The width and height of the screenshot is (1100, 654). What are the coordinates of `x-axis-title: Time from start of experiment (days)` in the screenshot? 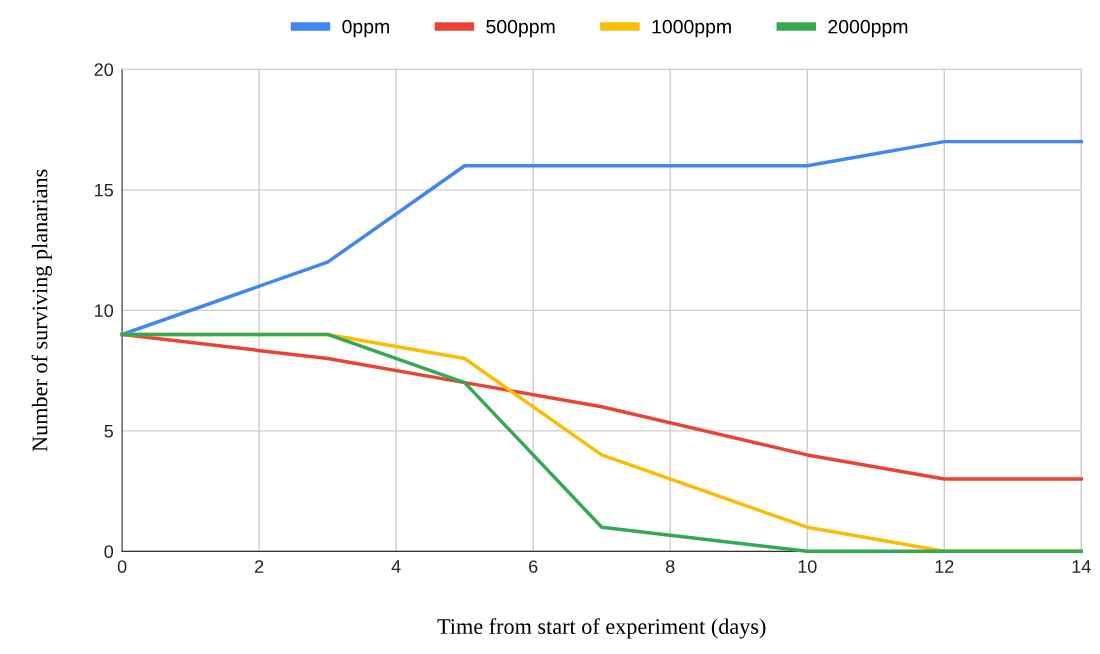 It's located at (601, 628).